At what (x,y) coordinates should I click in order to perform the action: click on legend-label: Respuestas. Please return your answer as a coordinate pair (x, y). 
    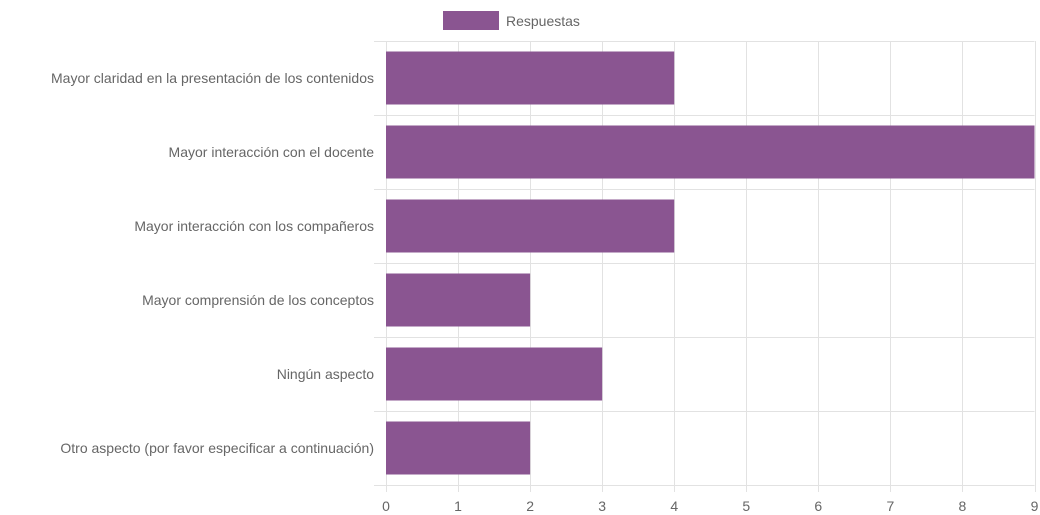
    Looking at the image, I should click on (543, 21).